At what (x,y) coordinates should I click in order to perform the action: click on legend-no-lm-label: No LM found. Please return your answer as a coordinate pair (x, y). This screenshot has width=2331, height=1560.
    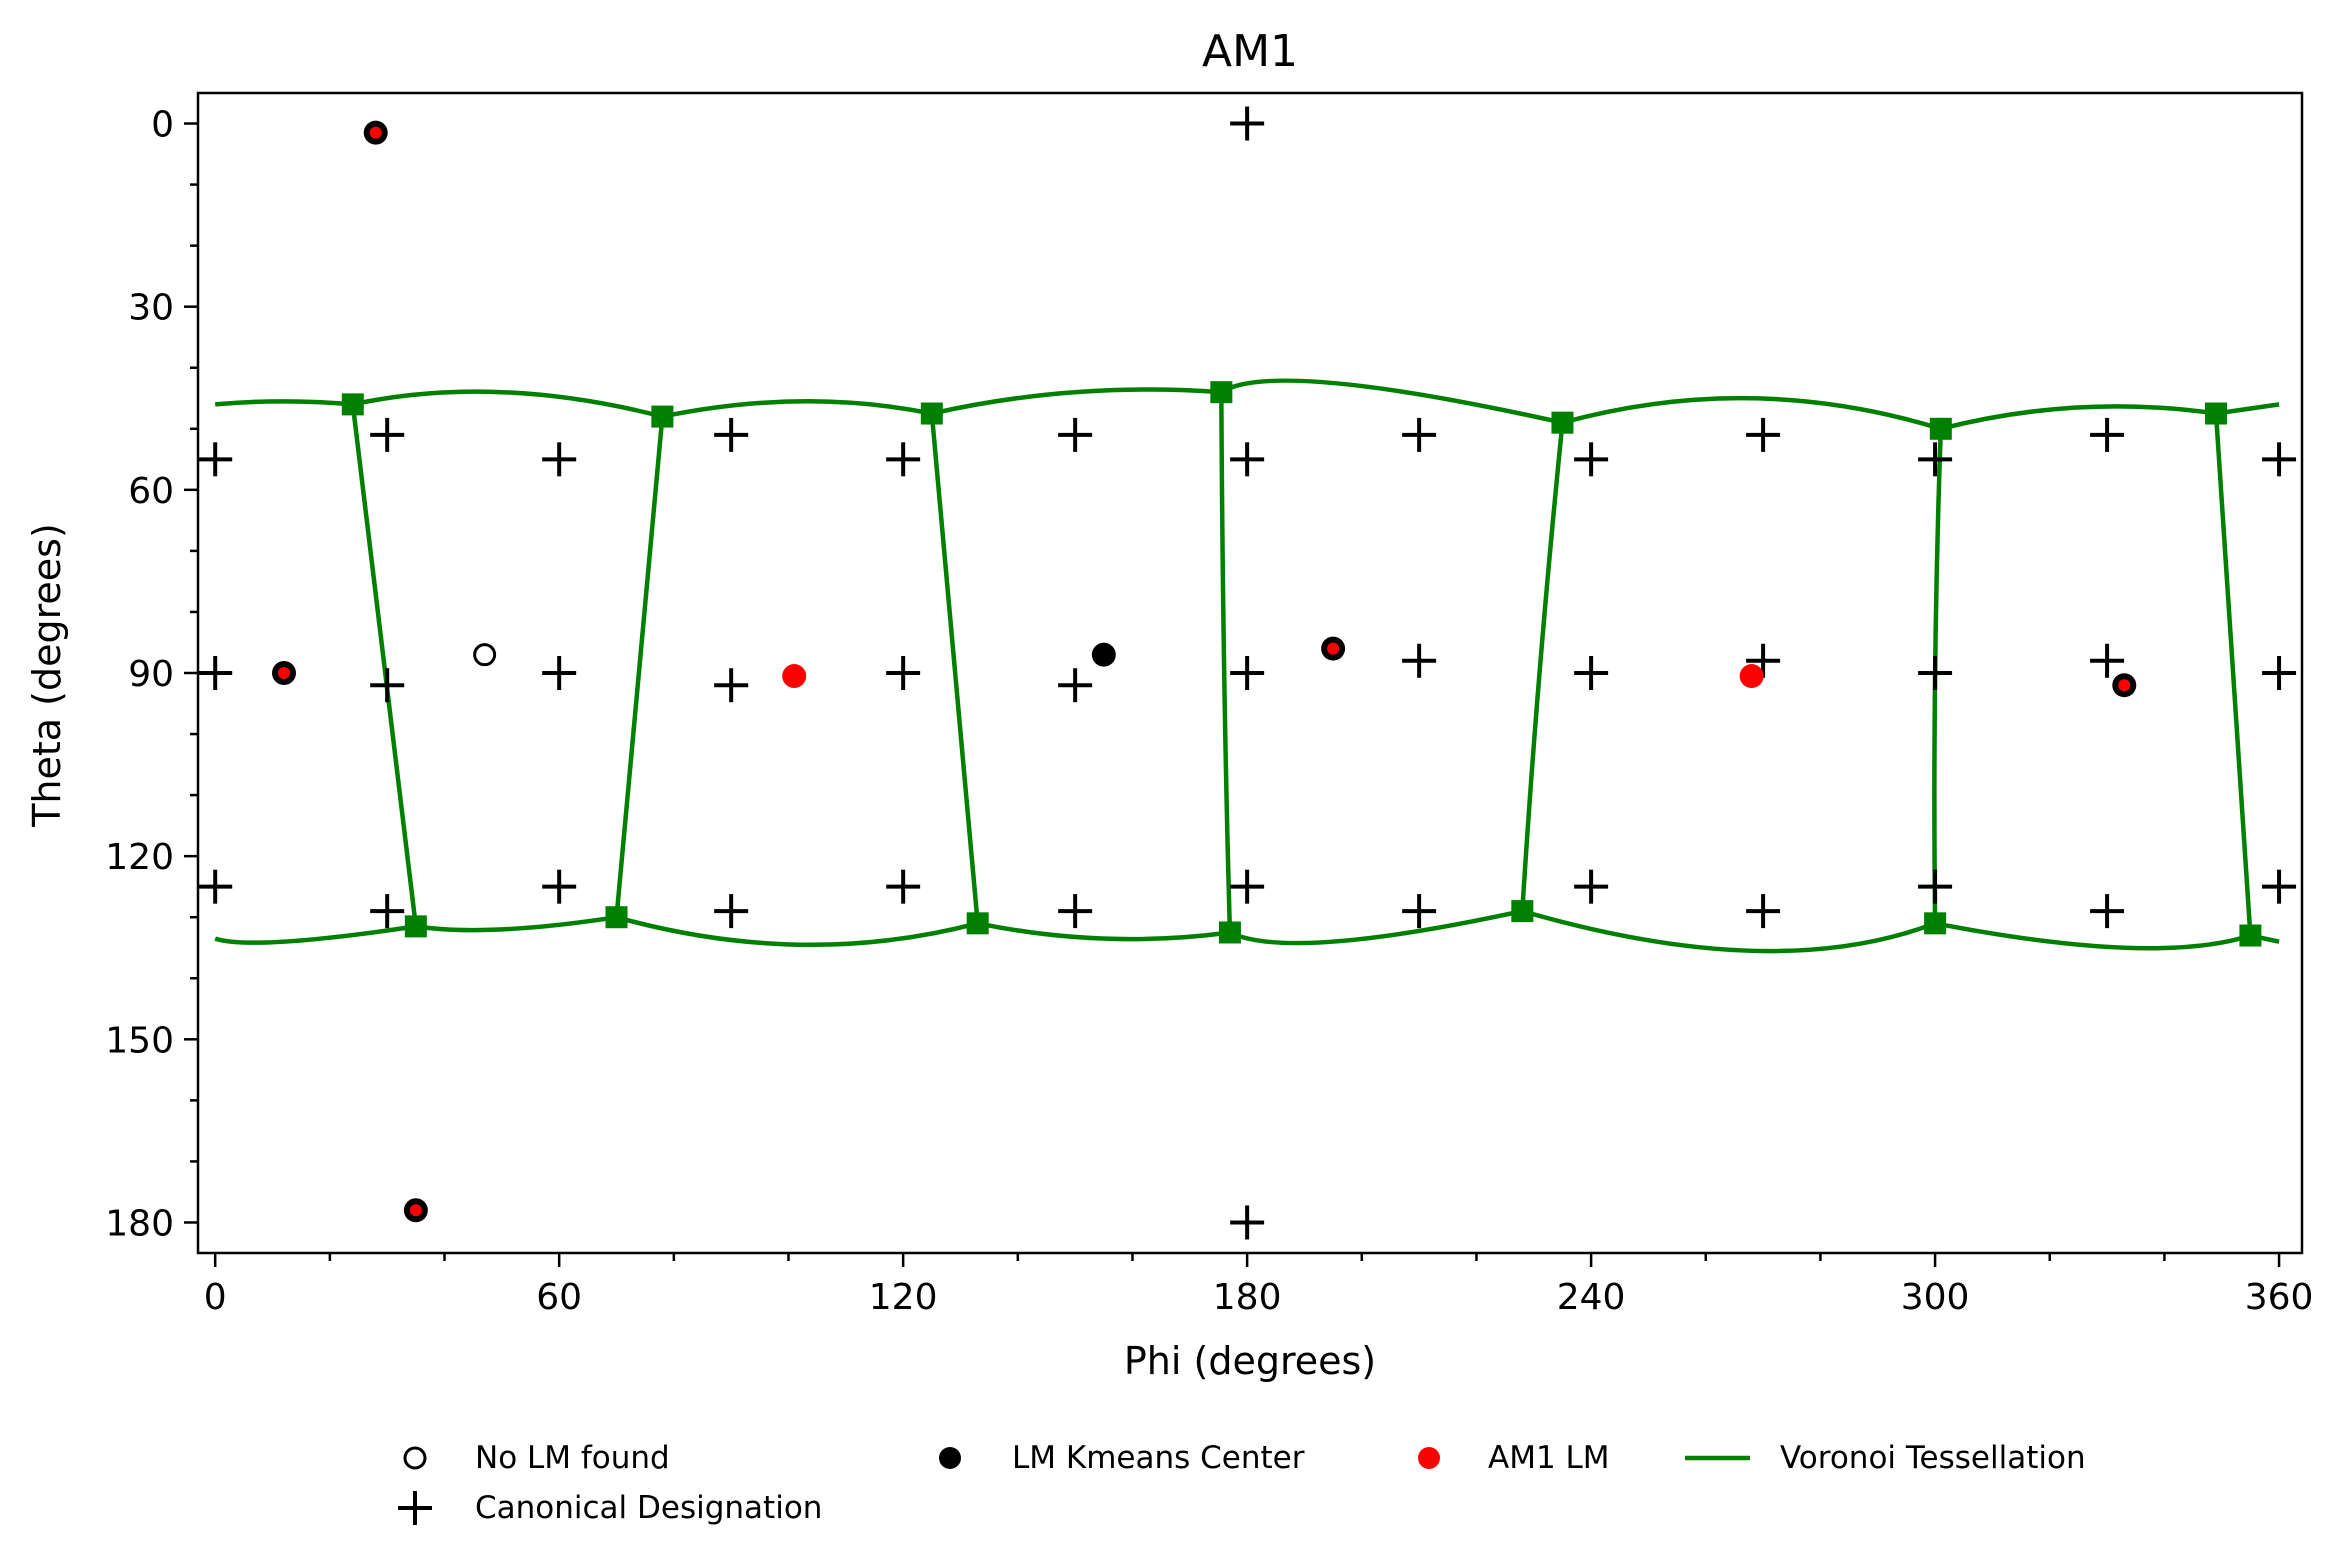
    Looking at the image, I should click on (572, 1458).